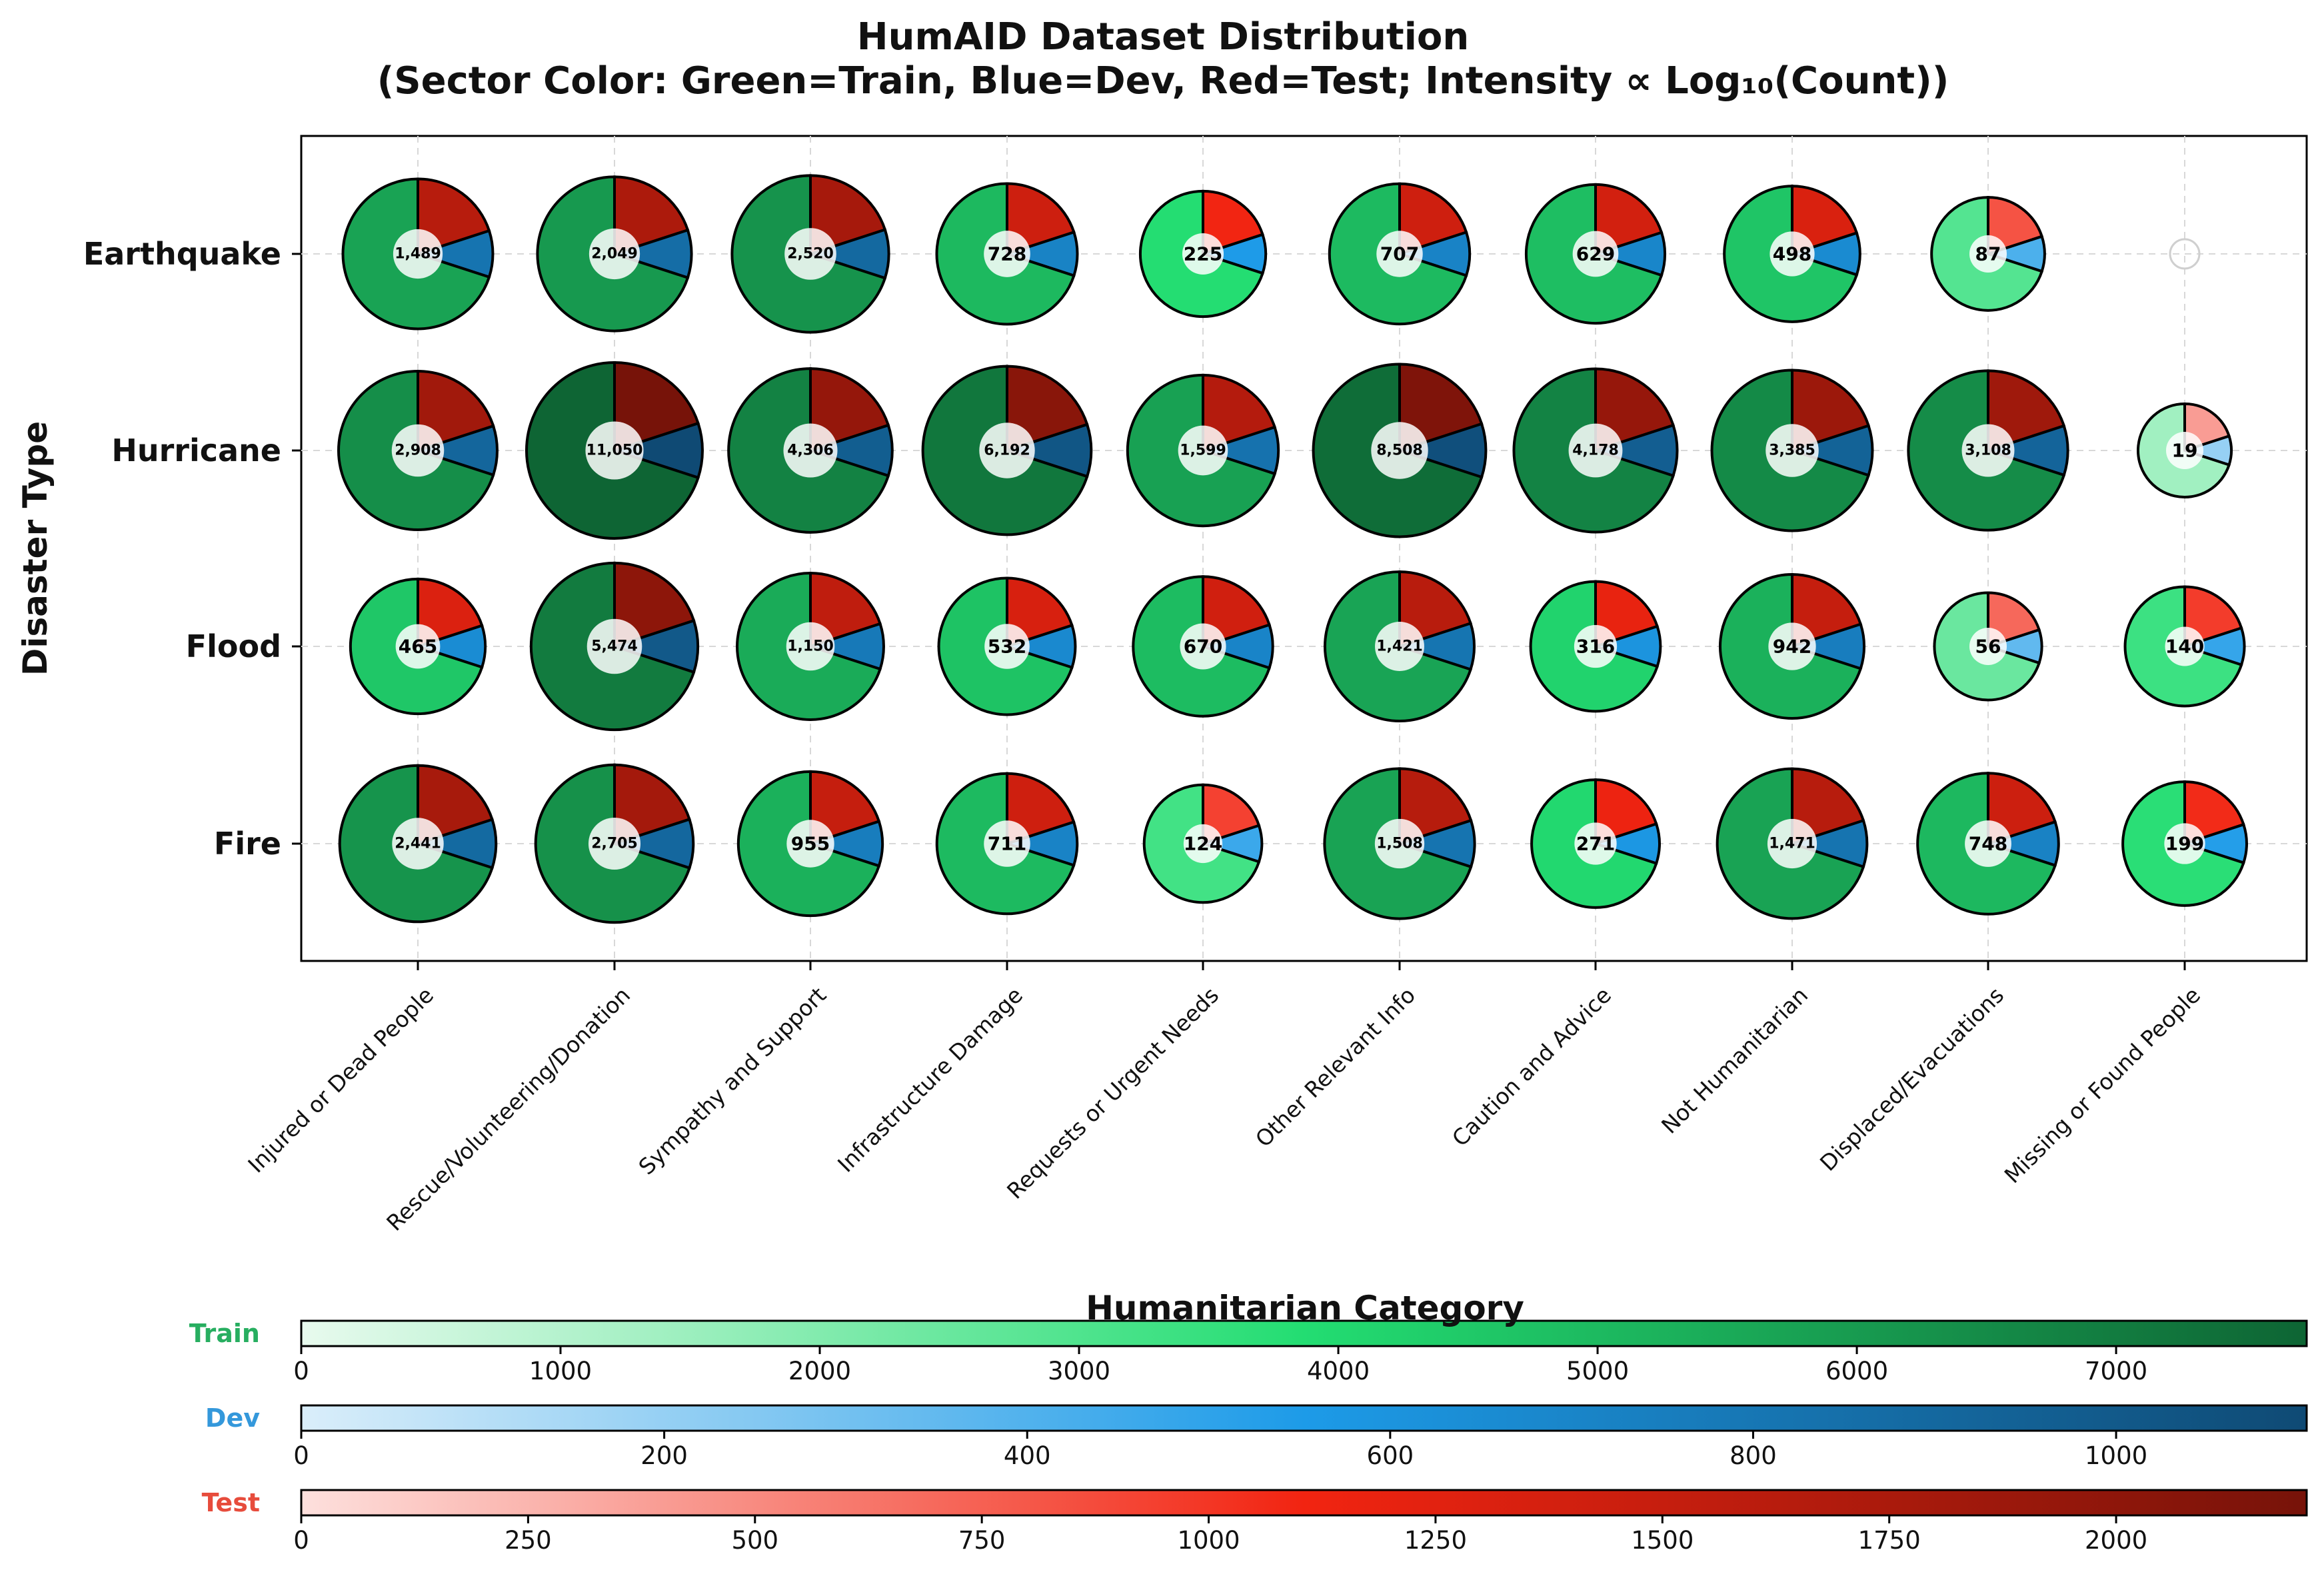  Describe the element at coordinates (341, 1080) in the screenshot. I see `x-tick-label: Injured or Dead People` at that location.